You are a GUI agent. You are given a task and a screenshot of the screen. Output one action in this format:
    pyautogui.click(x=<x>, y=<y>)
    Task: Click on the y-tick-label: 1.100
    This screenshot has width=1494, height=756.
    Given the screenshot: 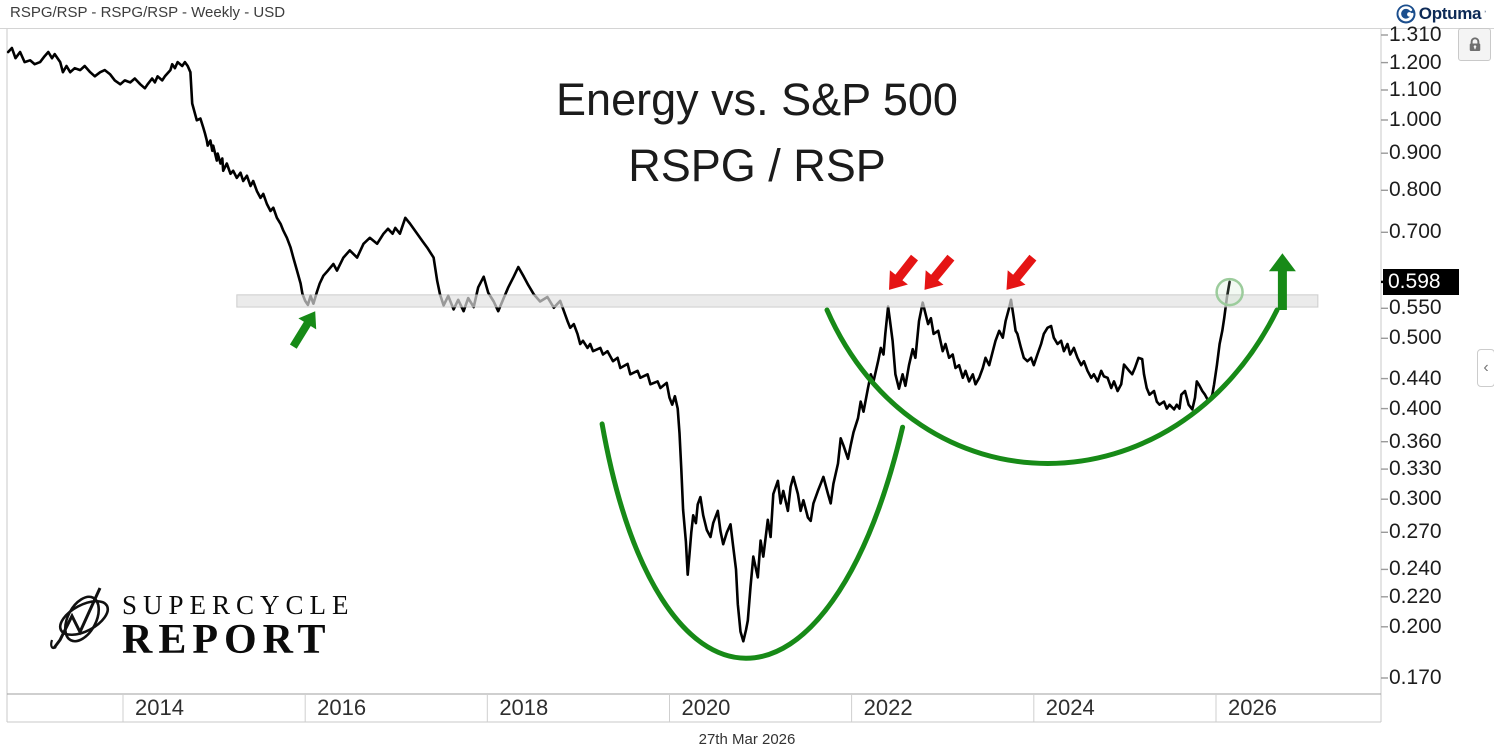 What is the action you would take?
    pyautogui.click(x=1415, y=90)
    